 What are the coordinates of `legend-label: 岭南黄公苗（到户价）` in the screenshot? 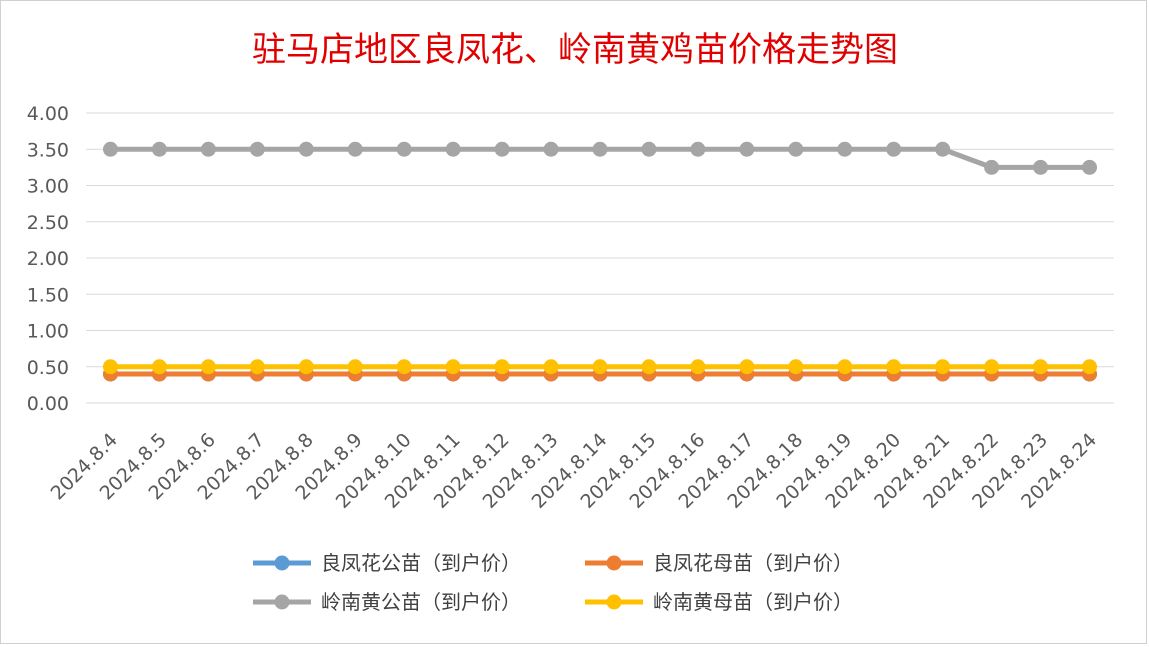 It's located at (421, 602).